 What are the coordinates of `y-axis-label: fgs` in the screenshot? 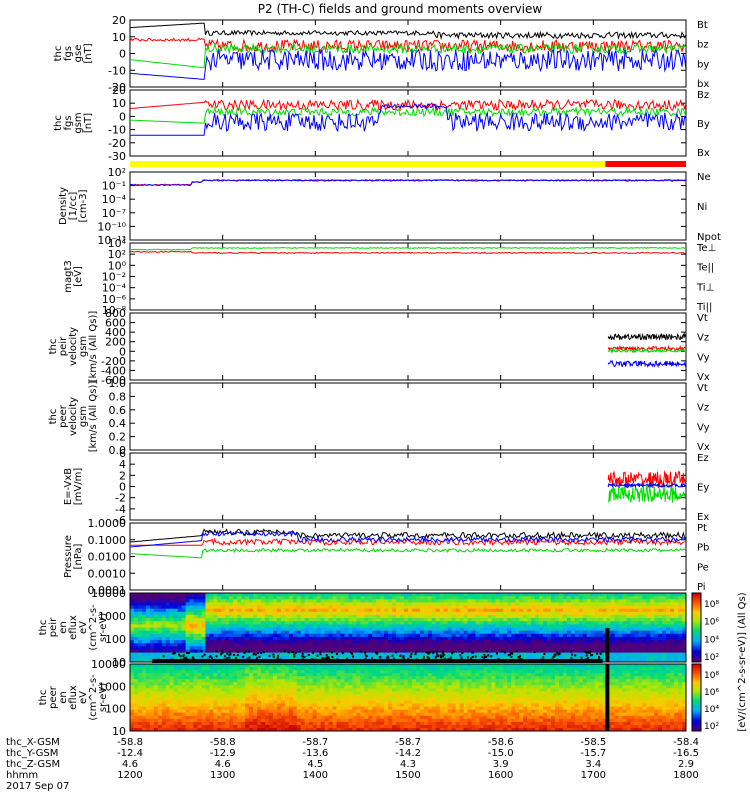 It's located at (68, 122).